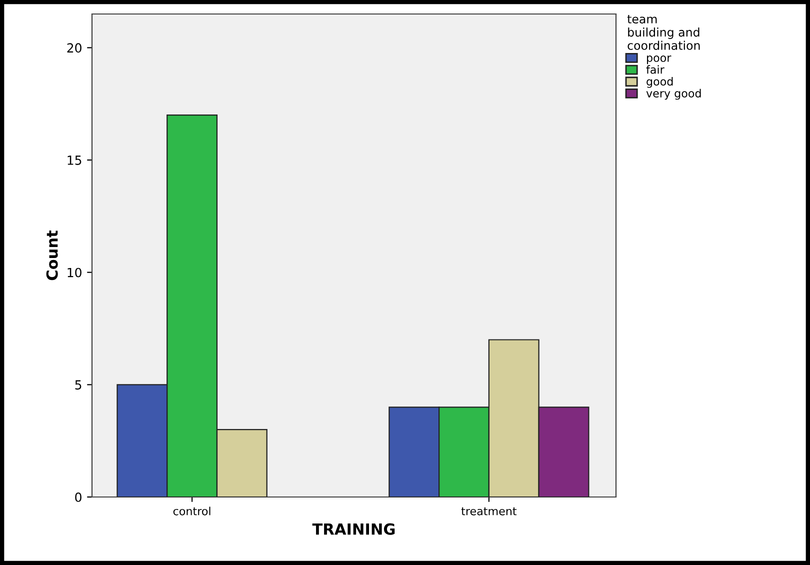  Describe the element at coordinates (489, 511) in the screenshot. I see `x-tick-label: treatment` at that location.